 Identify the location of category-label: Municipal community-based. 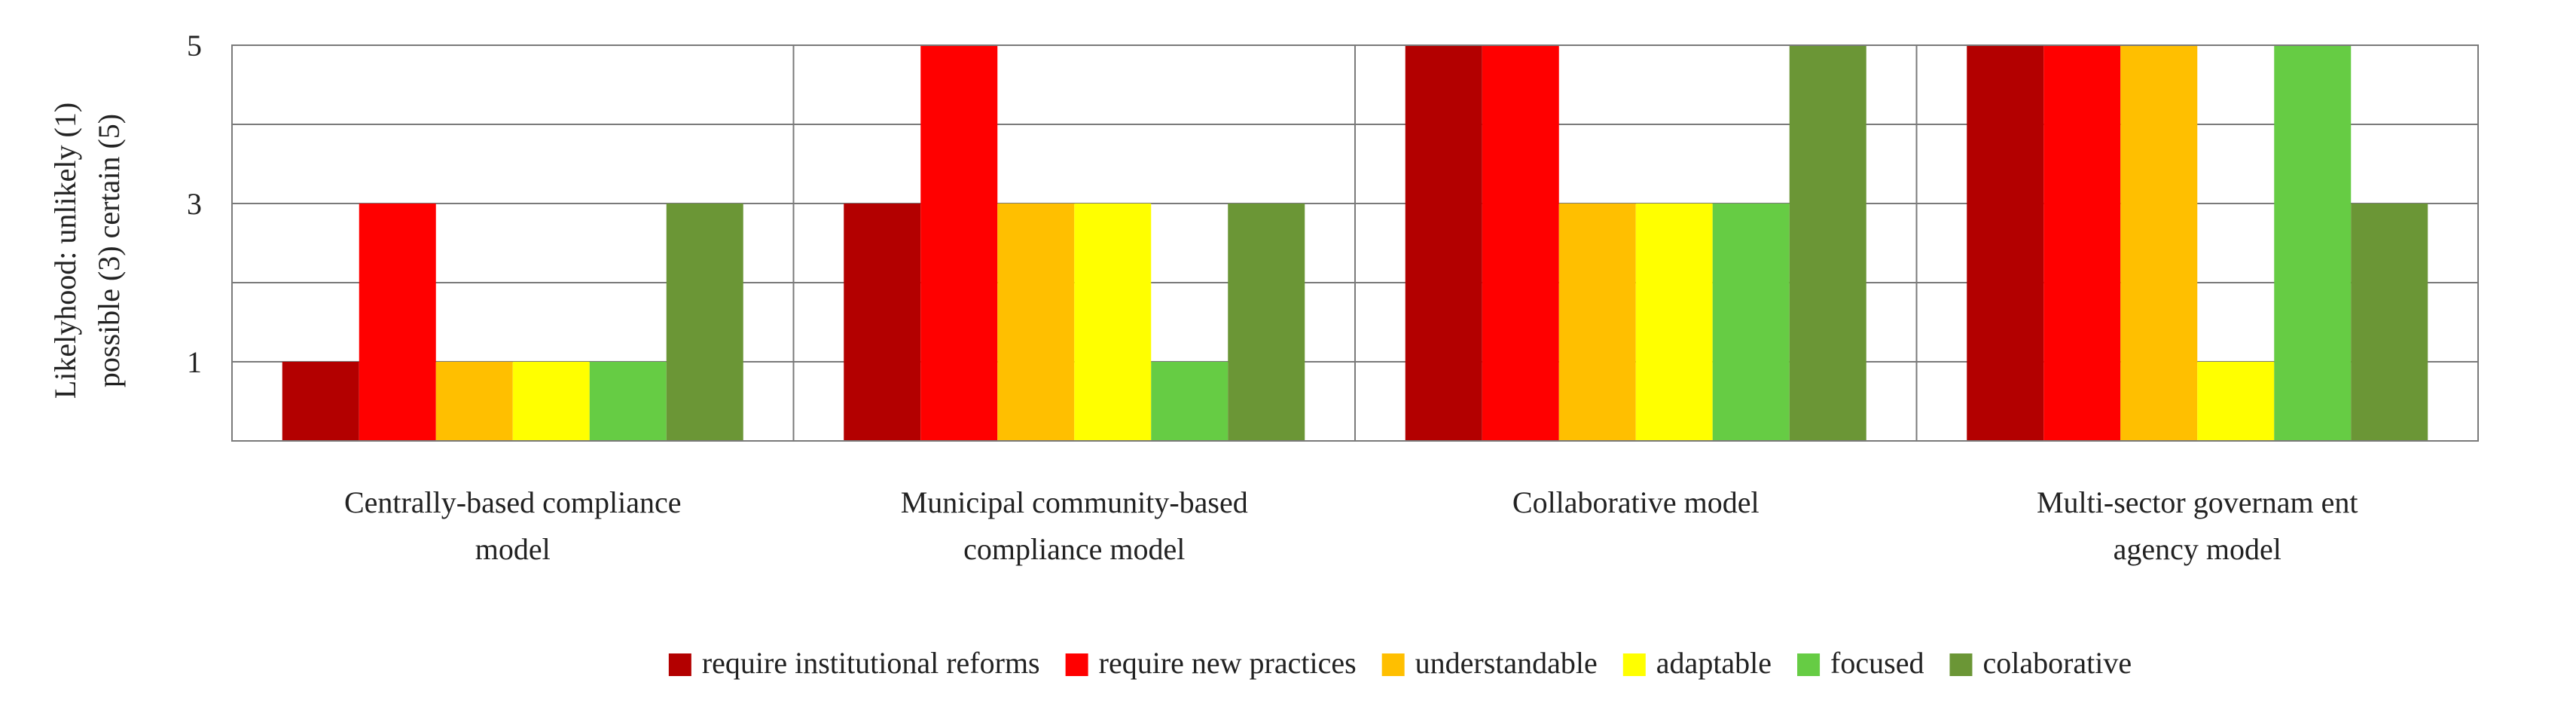
(1074, 502).